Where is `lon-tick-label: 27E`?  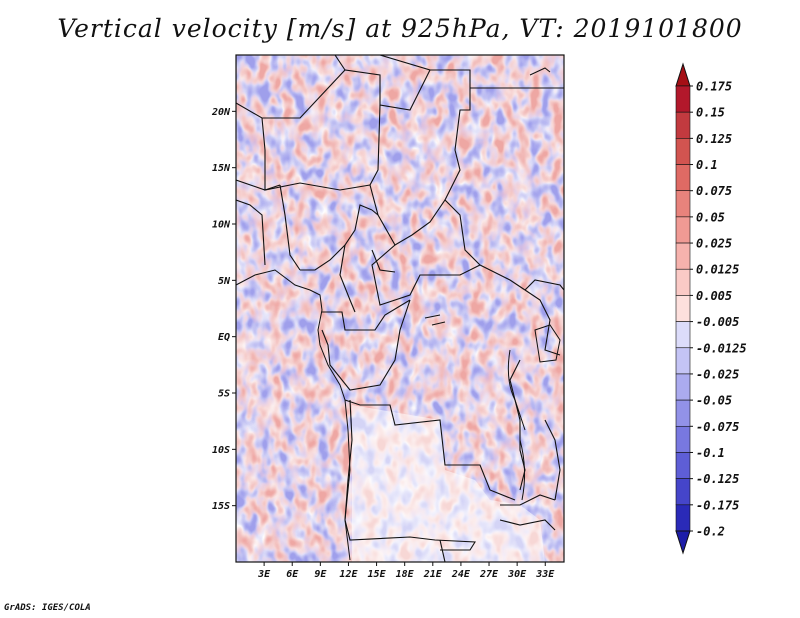 lon-tick-label: 27E is located at coordinates (489, 574).